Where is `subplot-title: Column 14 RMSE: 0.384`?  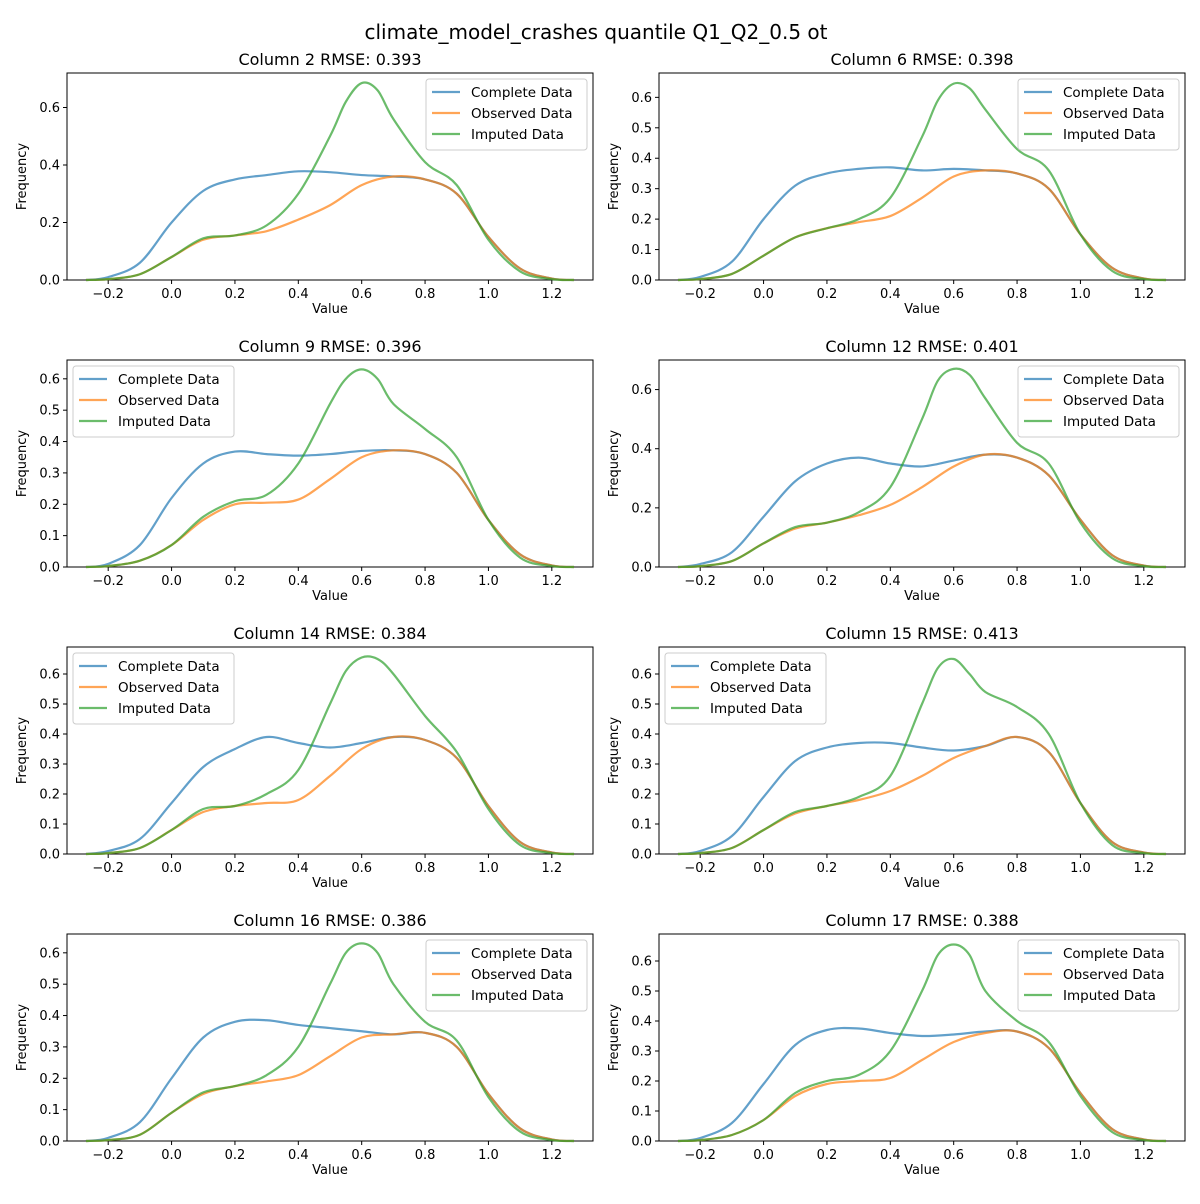
subplot-title: Column 14 RMSE: 0.384 is located at coordinates (329, 633).